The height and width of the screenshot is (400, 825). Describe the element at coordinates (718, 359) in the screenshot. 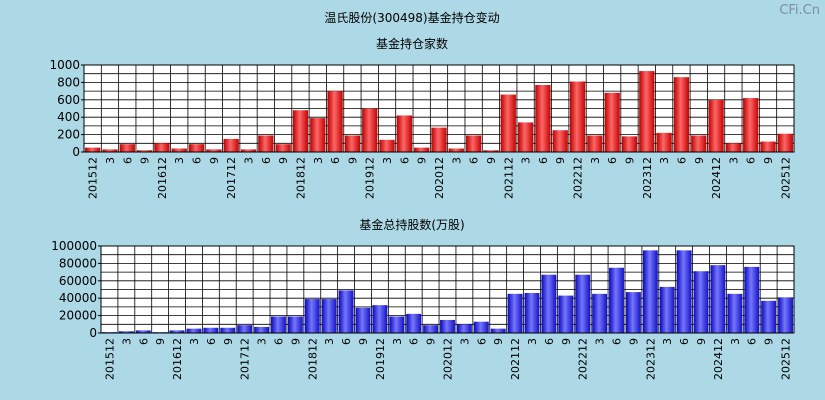

I see `x-tick-label: 202412` at that location.